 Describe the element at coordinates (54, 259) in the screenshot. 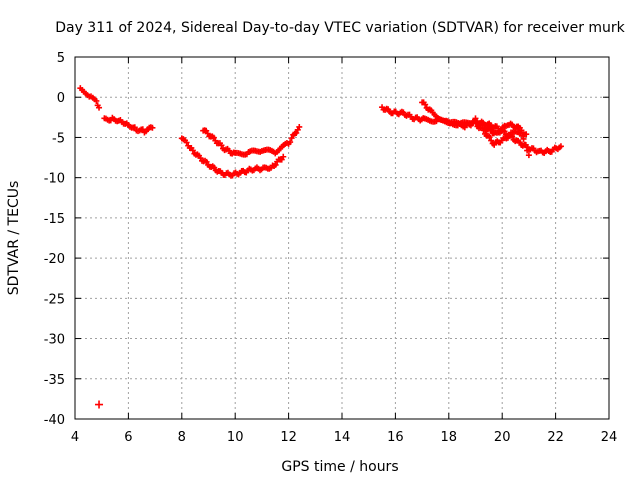

I see `y-tick-label: -20` at that location.